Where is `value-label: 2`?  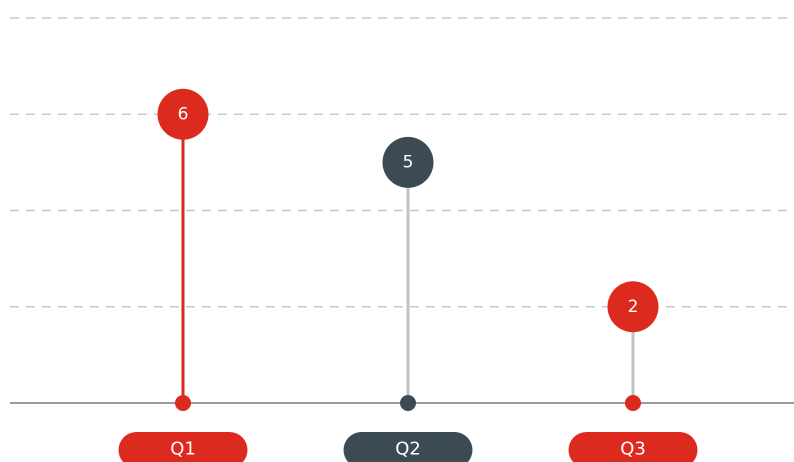
value-label: 2 is located at coordinates (633, 307).